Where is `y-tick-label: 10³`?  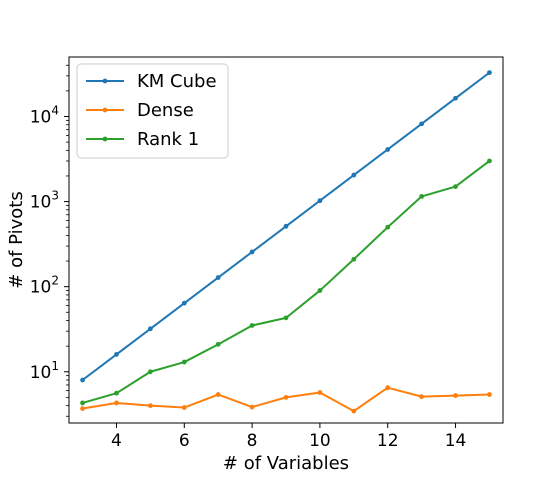
y-tick-label: 10³ is located at coordinates (44, 201).